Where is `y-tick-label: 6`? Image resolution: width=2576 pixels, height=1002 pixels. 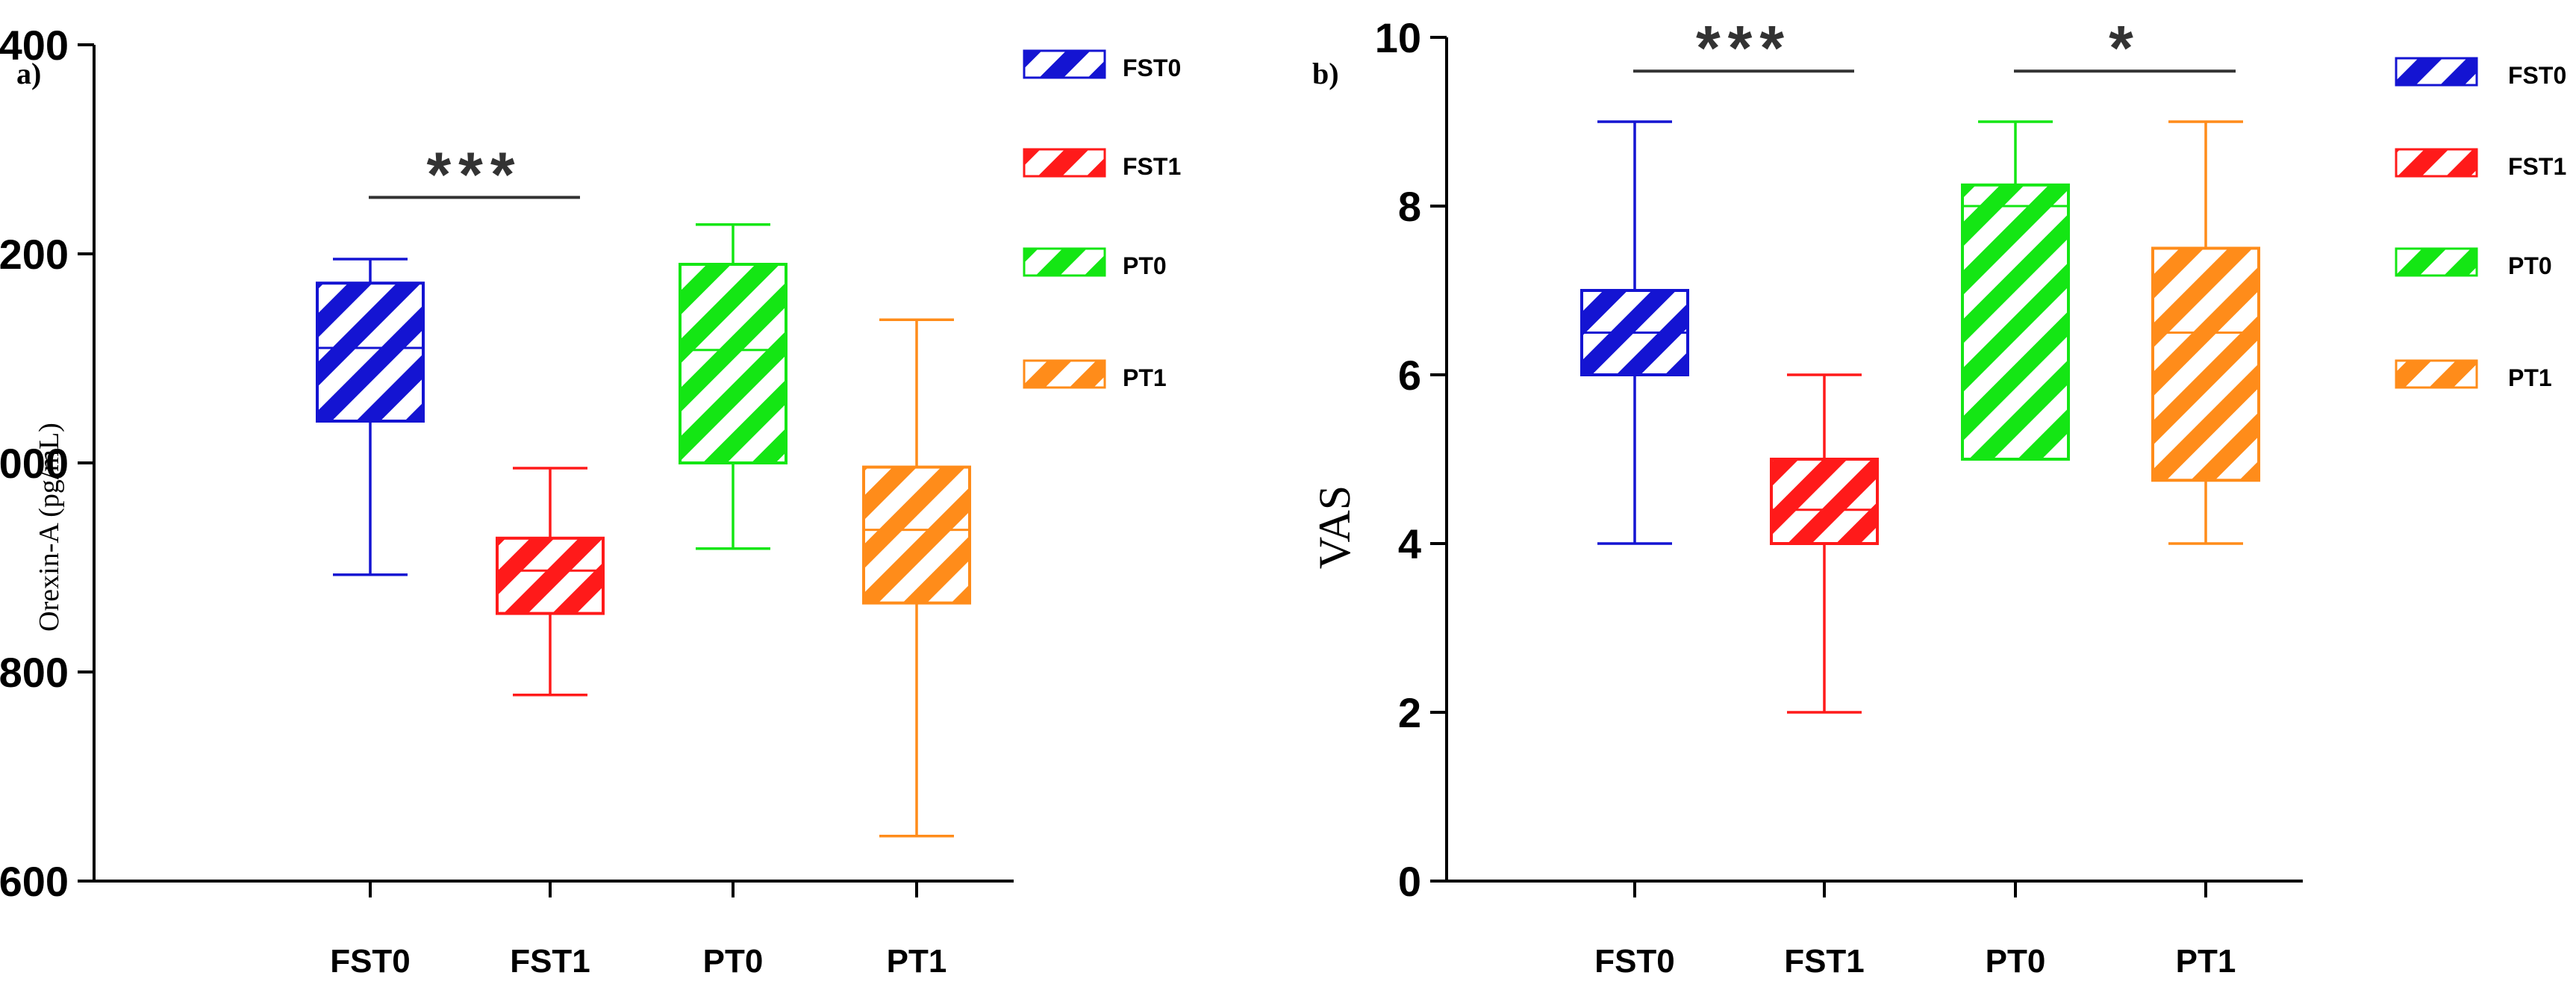
y-tick-label: 6 is located at coordinates (1409, 375).